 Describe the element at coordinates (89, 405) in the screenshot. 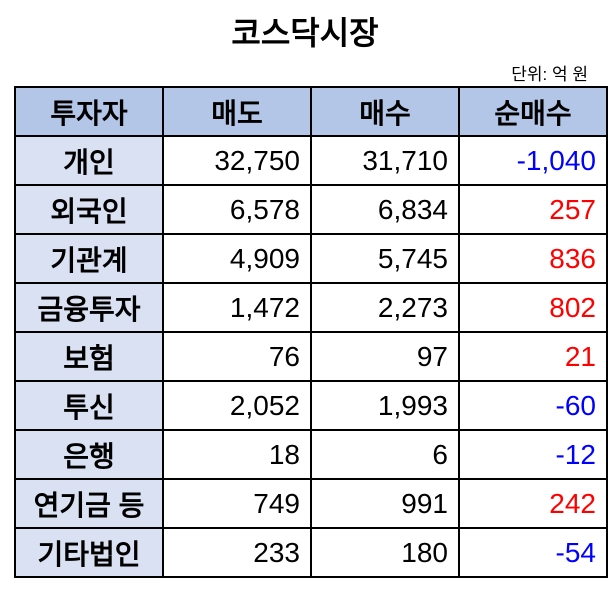

I see `investor-cell: 투신` at that location.